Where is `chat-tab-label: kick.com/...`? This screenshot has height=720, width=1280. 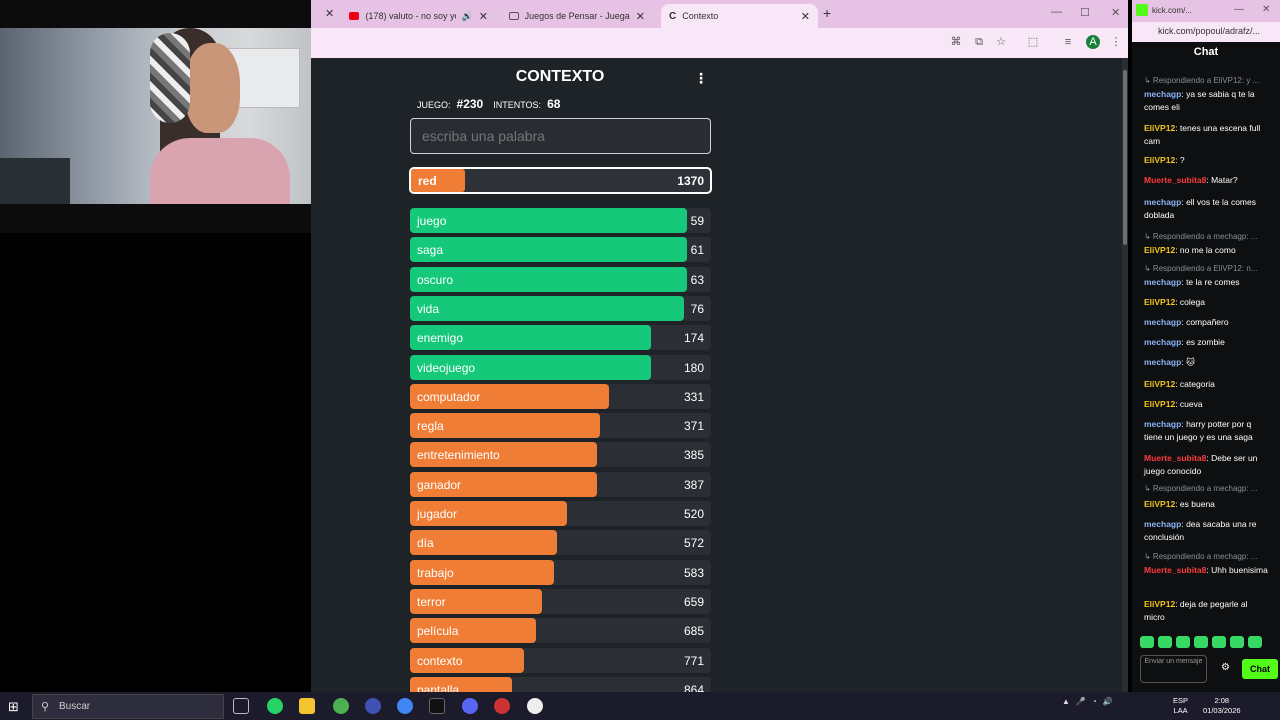 chat-tab-label: kick.com/... is located at coordinates (1172, 10).